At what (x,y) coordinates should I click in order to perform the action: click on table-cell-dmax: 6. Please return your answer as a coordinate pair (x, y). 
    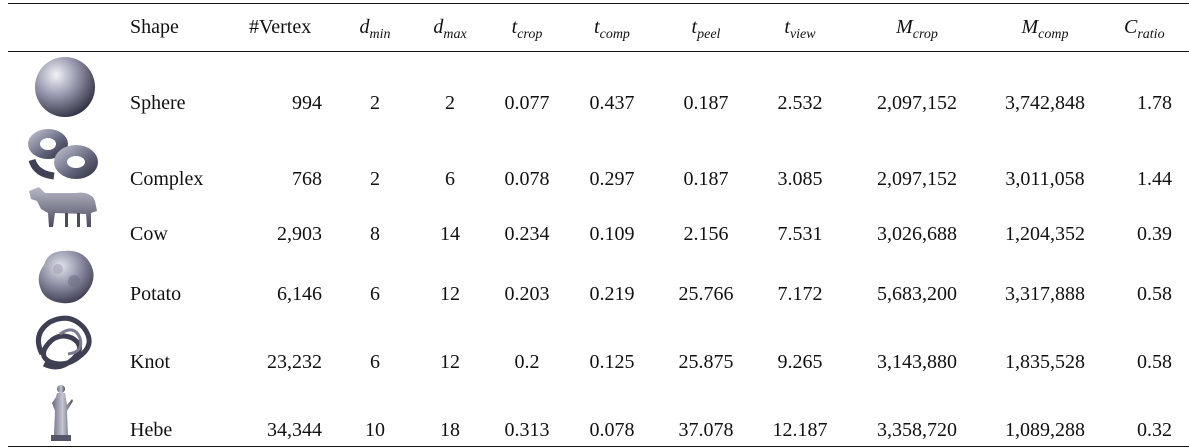
    Looking at the image, I should click on (450, 179).